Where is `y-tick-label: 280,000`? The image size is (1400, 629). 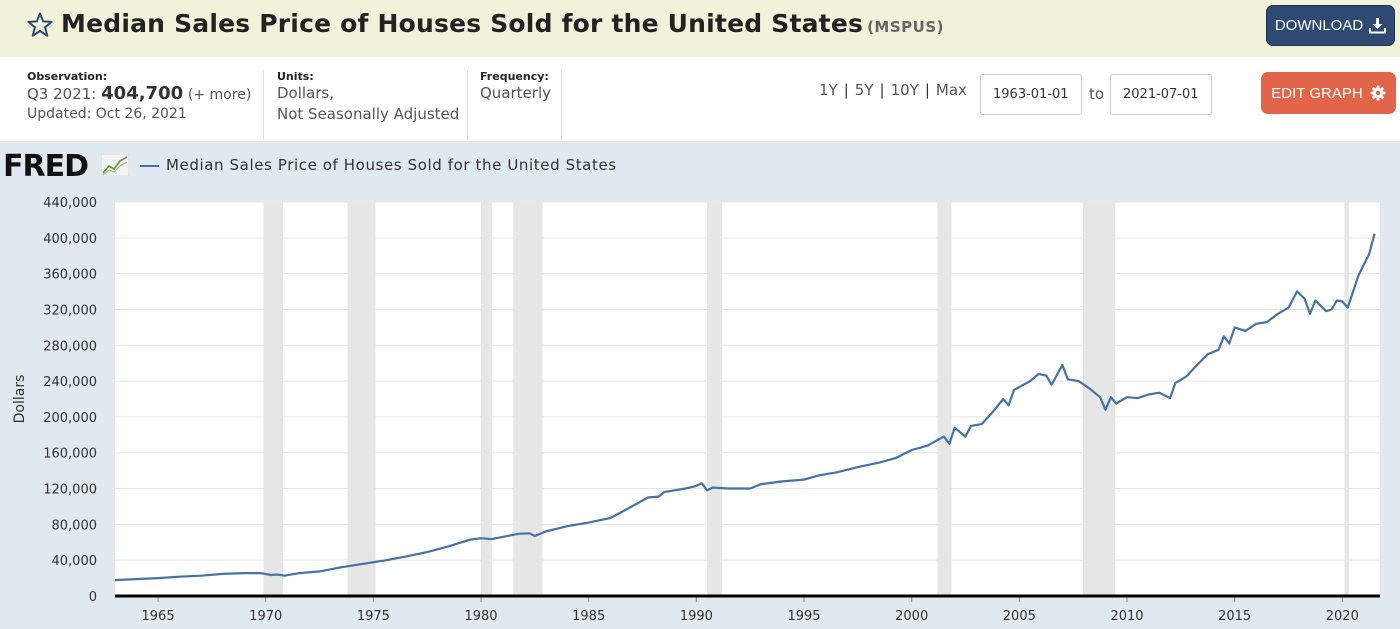 y-tick-label: 280,000 is located at coordinates (70, 346).